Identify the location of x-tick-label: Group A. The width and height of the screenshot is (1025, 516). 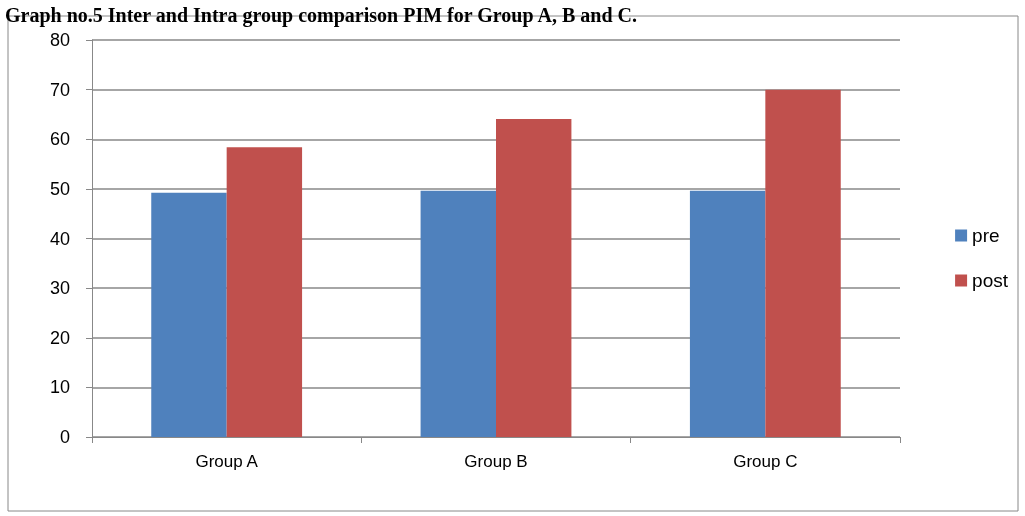
(227, 461).